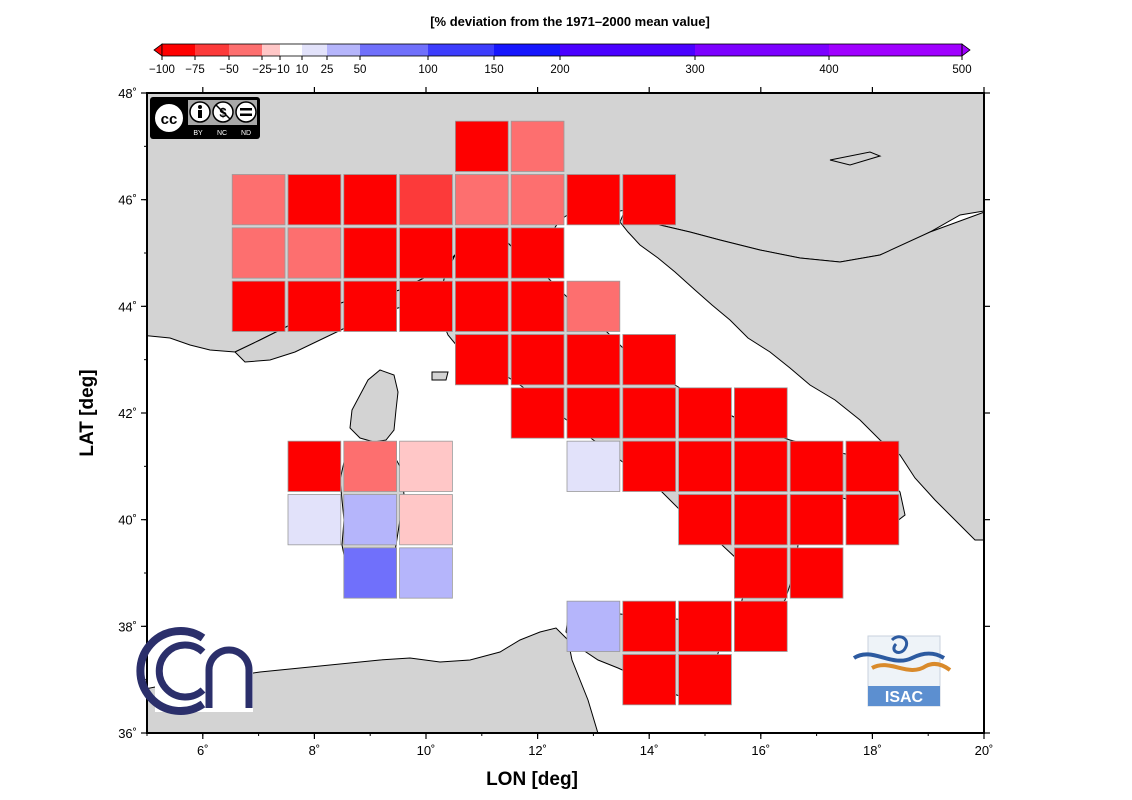 Image resolution: width=1132 pixels, height=800 pixels. What do you see at coordinates (203, 750) in the screenshot?
I see `x-tick-label: 6˚` at bounding box center [203, 750].